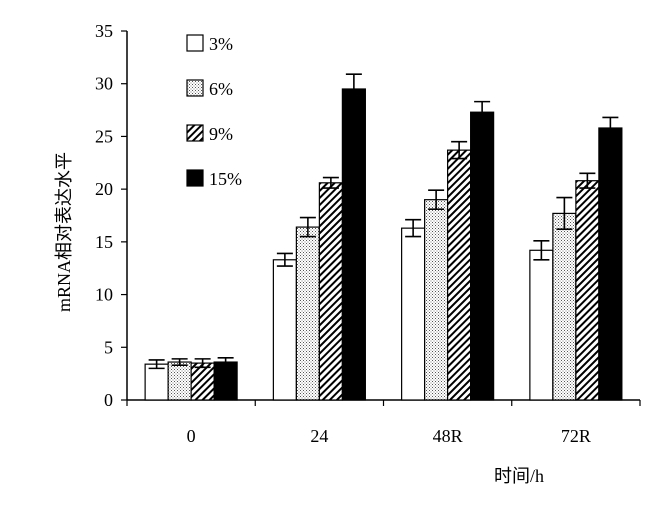 The width and height of the screenshot is (647, 506). Describe the element at coordinates (319, 436) in the screenshot. I see `x-tick-label: 24` at that location.